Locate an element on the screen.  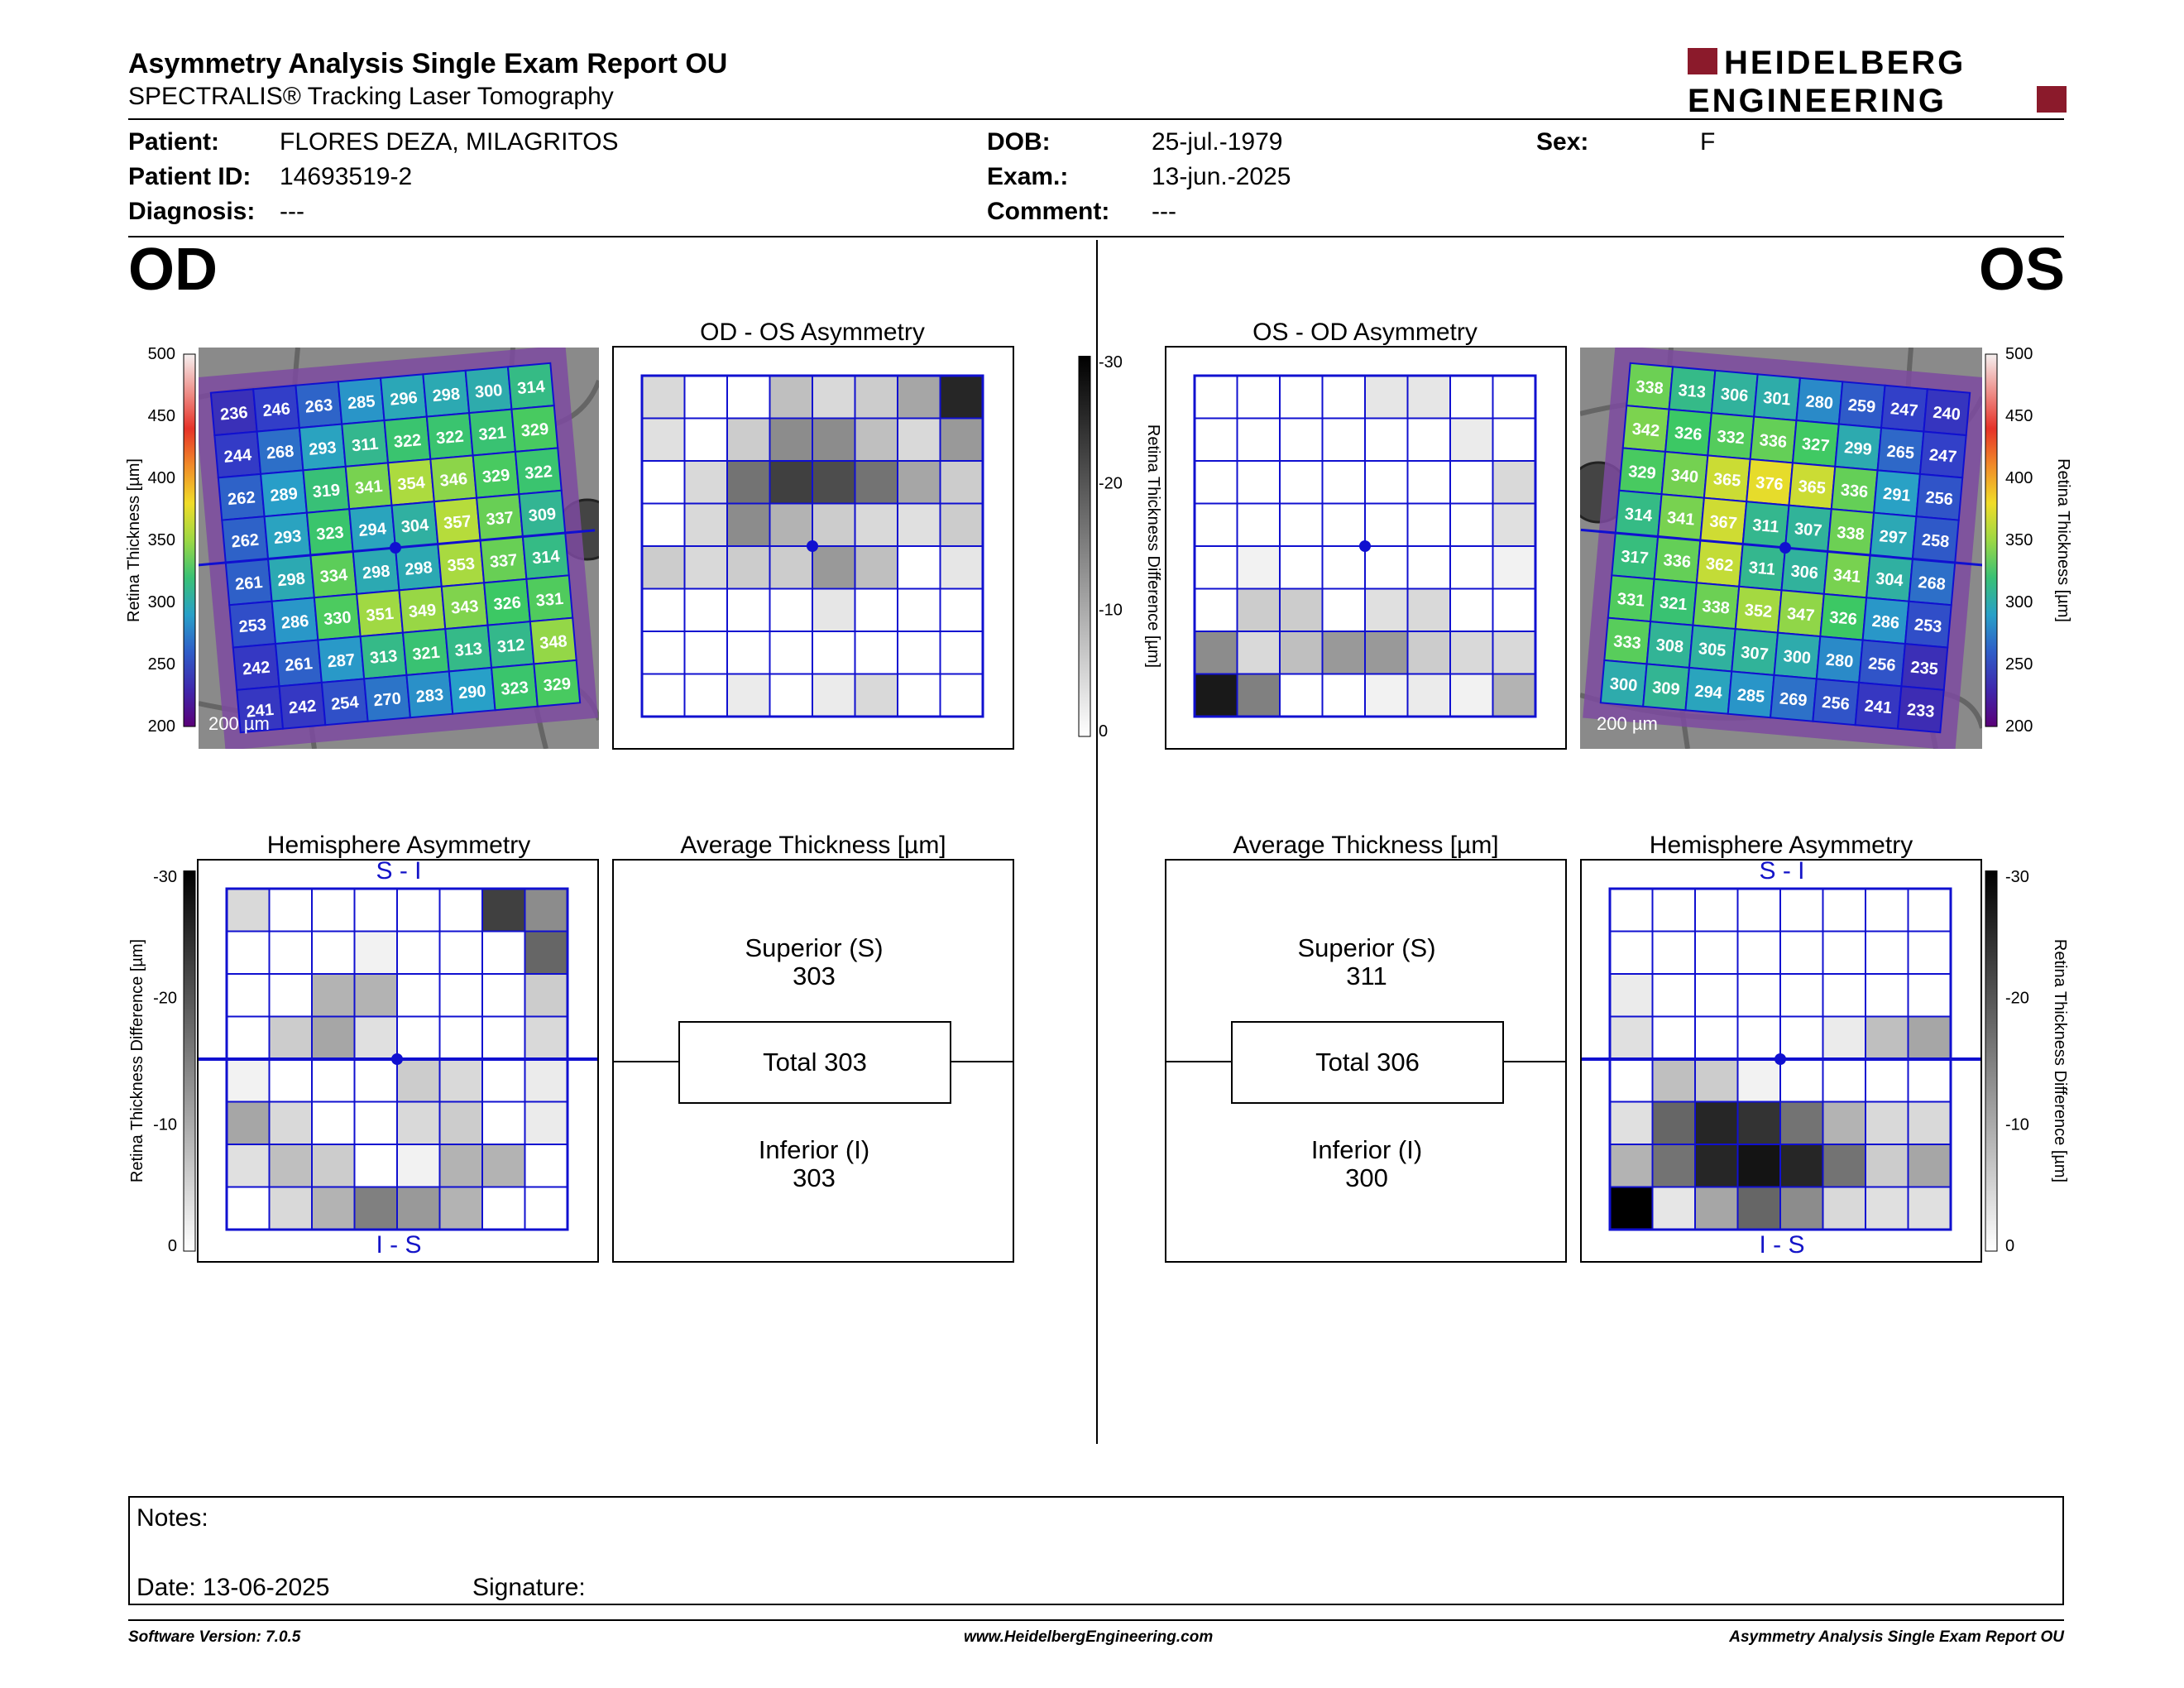
od-superior-label: Superior (S) is located at coordinates (814, 947).